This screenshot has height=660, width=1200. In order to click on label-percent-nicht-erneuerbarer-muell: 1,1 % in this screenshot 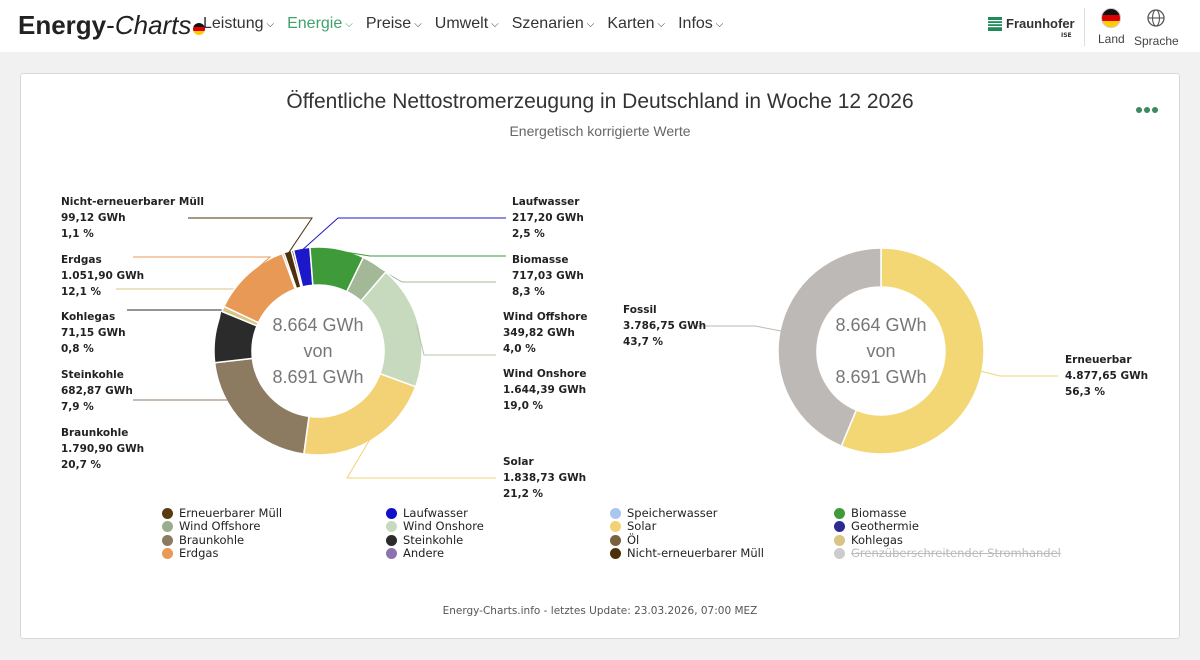, I will do `click(77, 234)`.